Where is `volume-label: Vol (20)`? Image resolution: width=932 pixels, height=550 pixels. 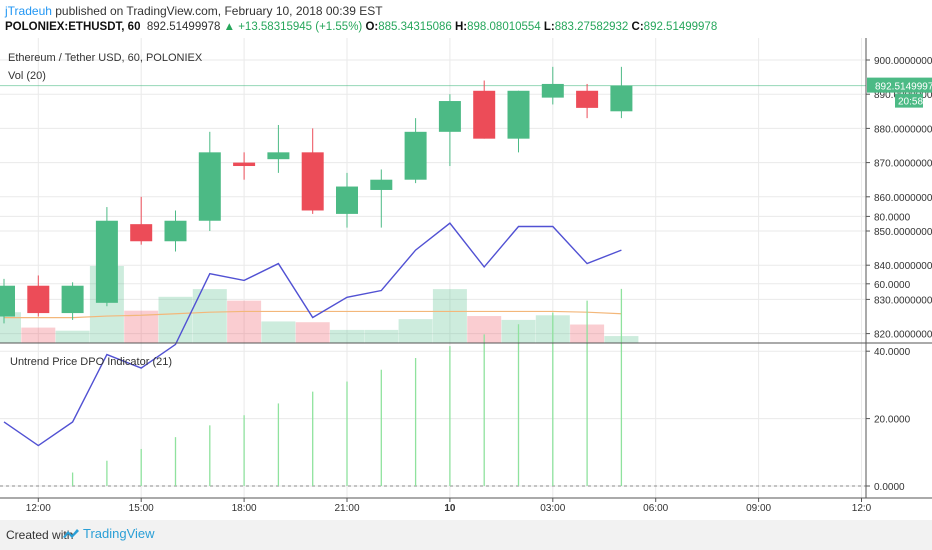 volume-label: Vol (20) is located at coordinates (27, 76).